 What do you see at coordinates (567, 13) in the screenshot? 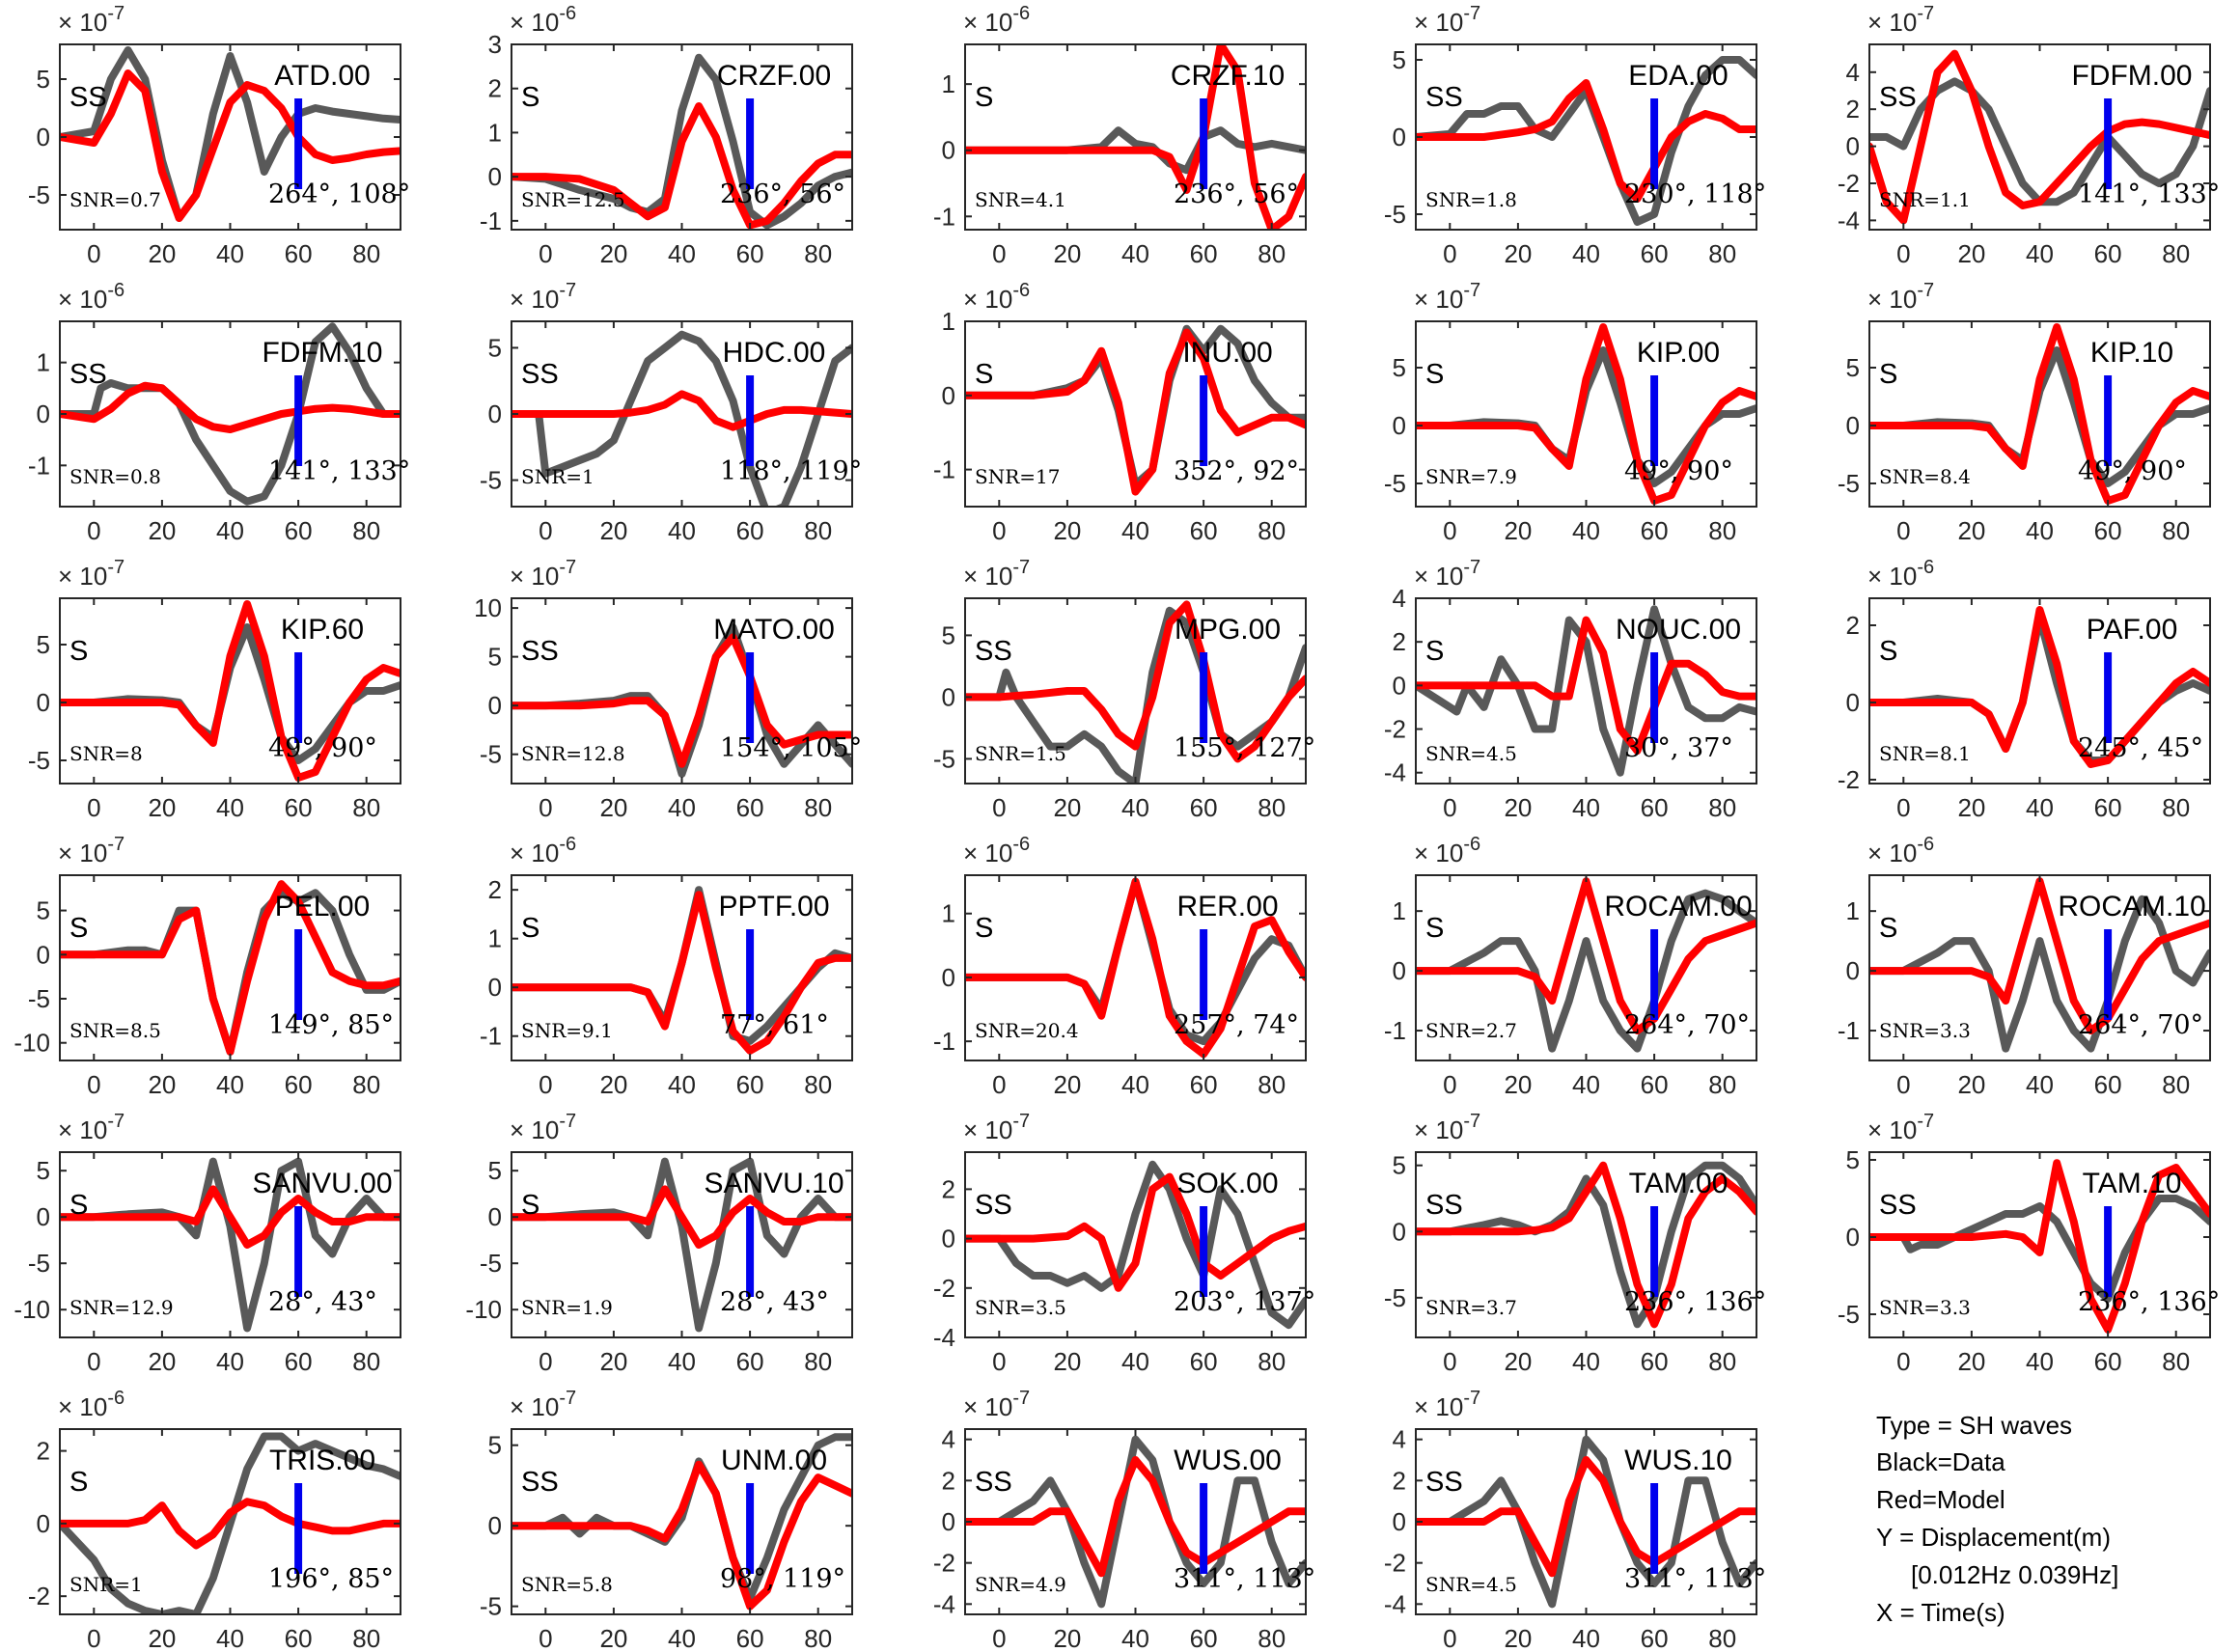
I see `y-exponent-power: -6` at bounding box center [567, 13].